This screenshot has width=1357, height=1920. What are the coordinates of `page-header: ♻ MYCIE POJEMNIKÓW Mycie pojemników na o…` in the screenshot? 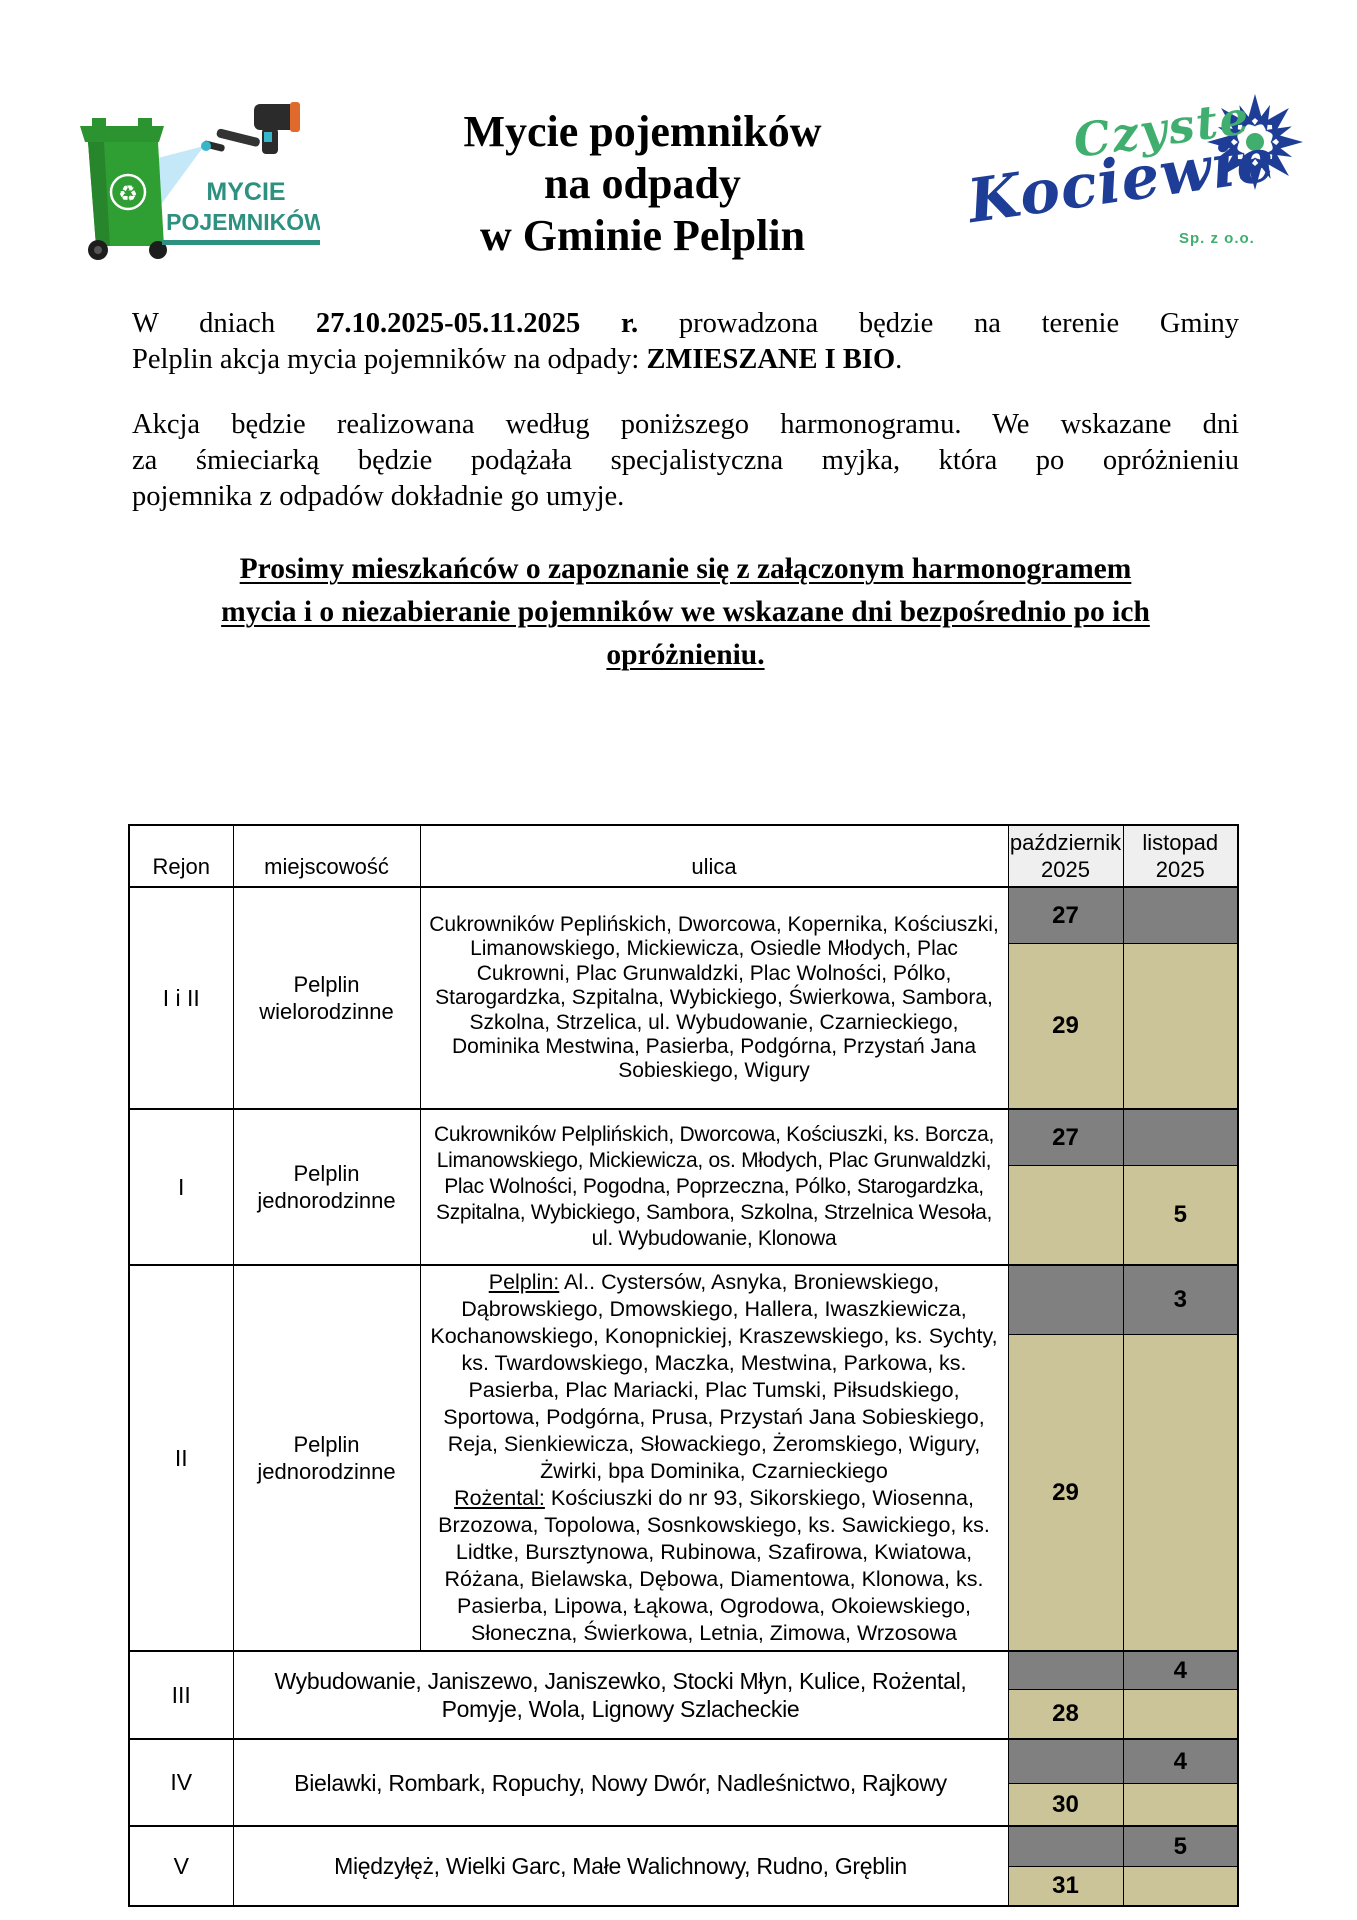 It's located at (678, 133).